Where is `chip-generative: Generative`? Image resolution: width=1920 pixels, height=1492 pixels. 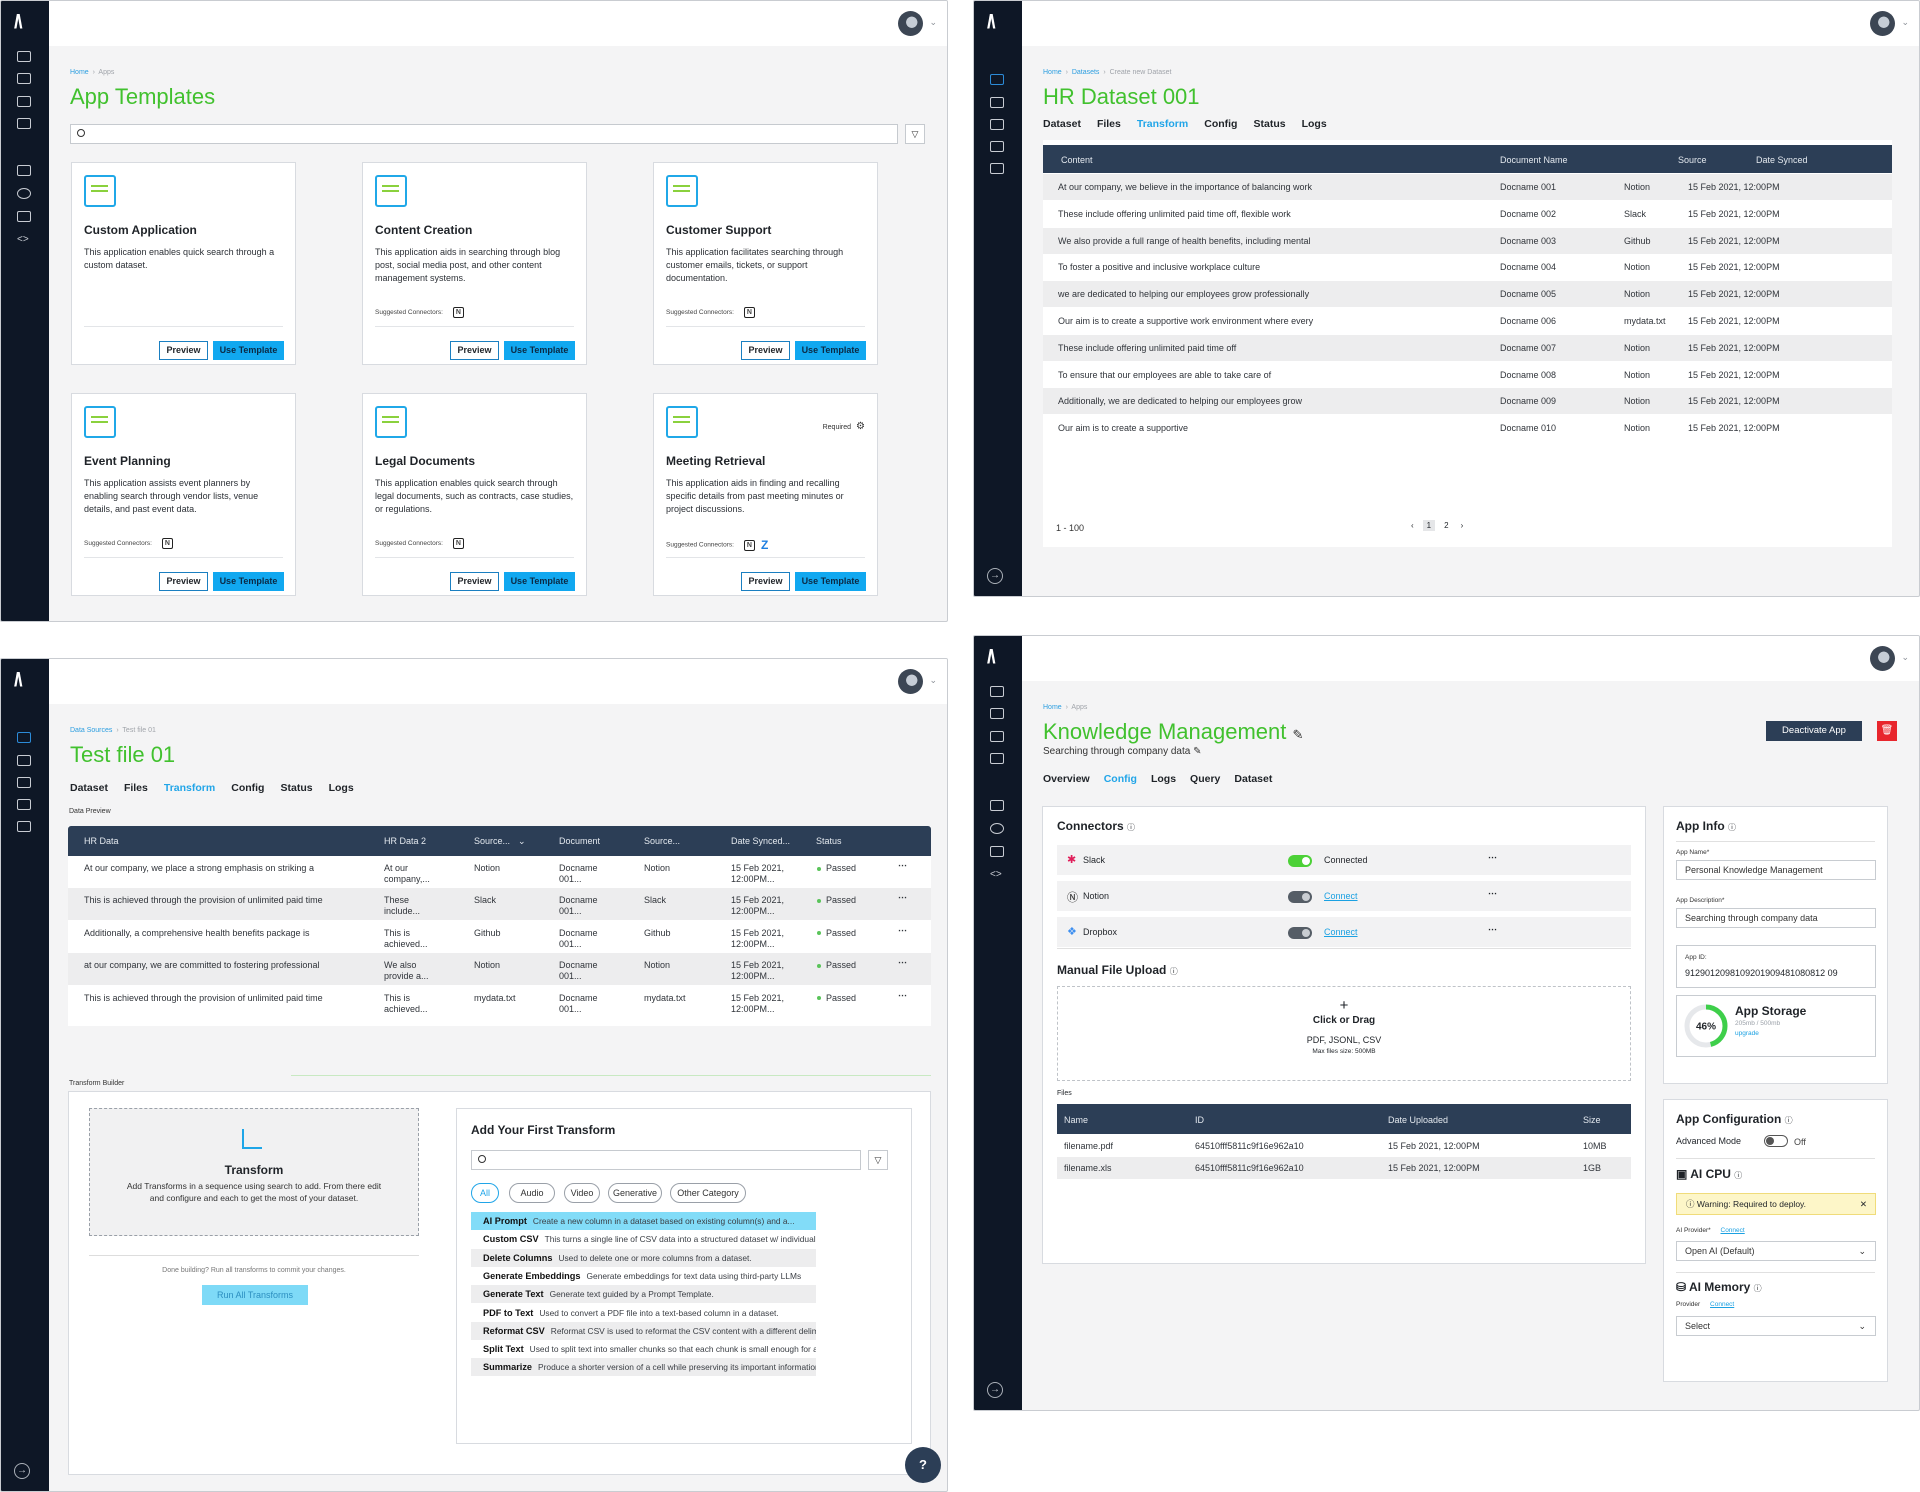
chip-generative: Generative is located at coordinates (635, 1193).